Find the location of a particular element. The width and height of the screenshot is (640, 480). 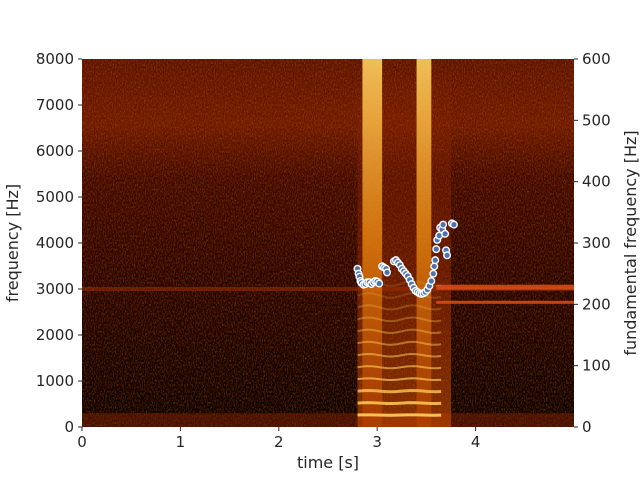

pitch-series is located at coordinates (405, 258).